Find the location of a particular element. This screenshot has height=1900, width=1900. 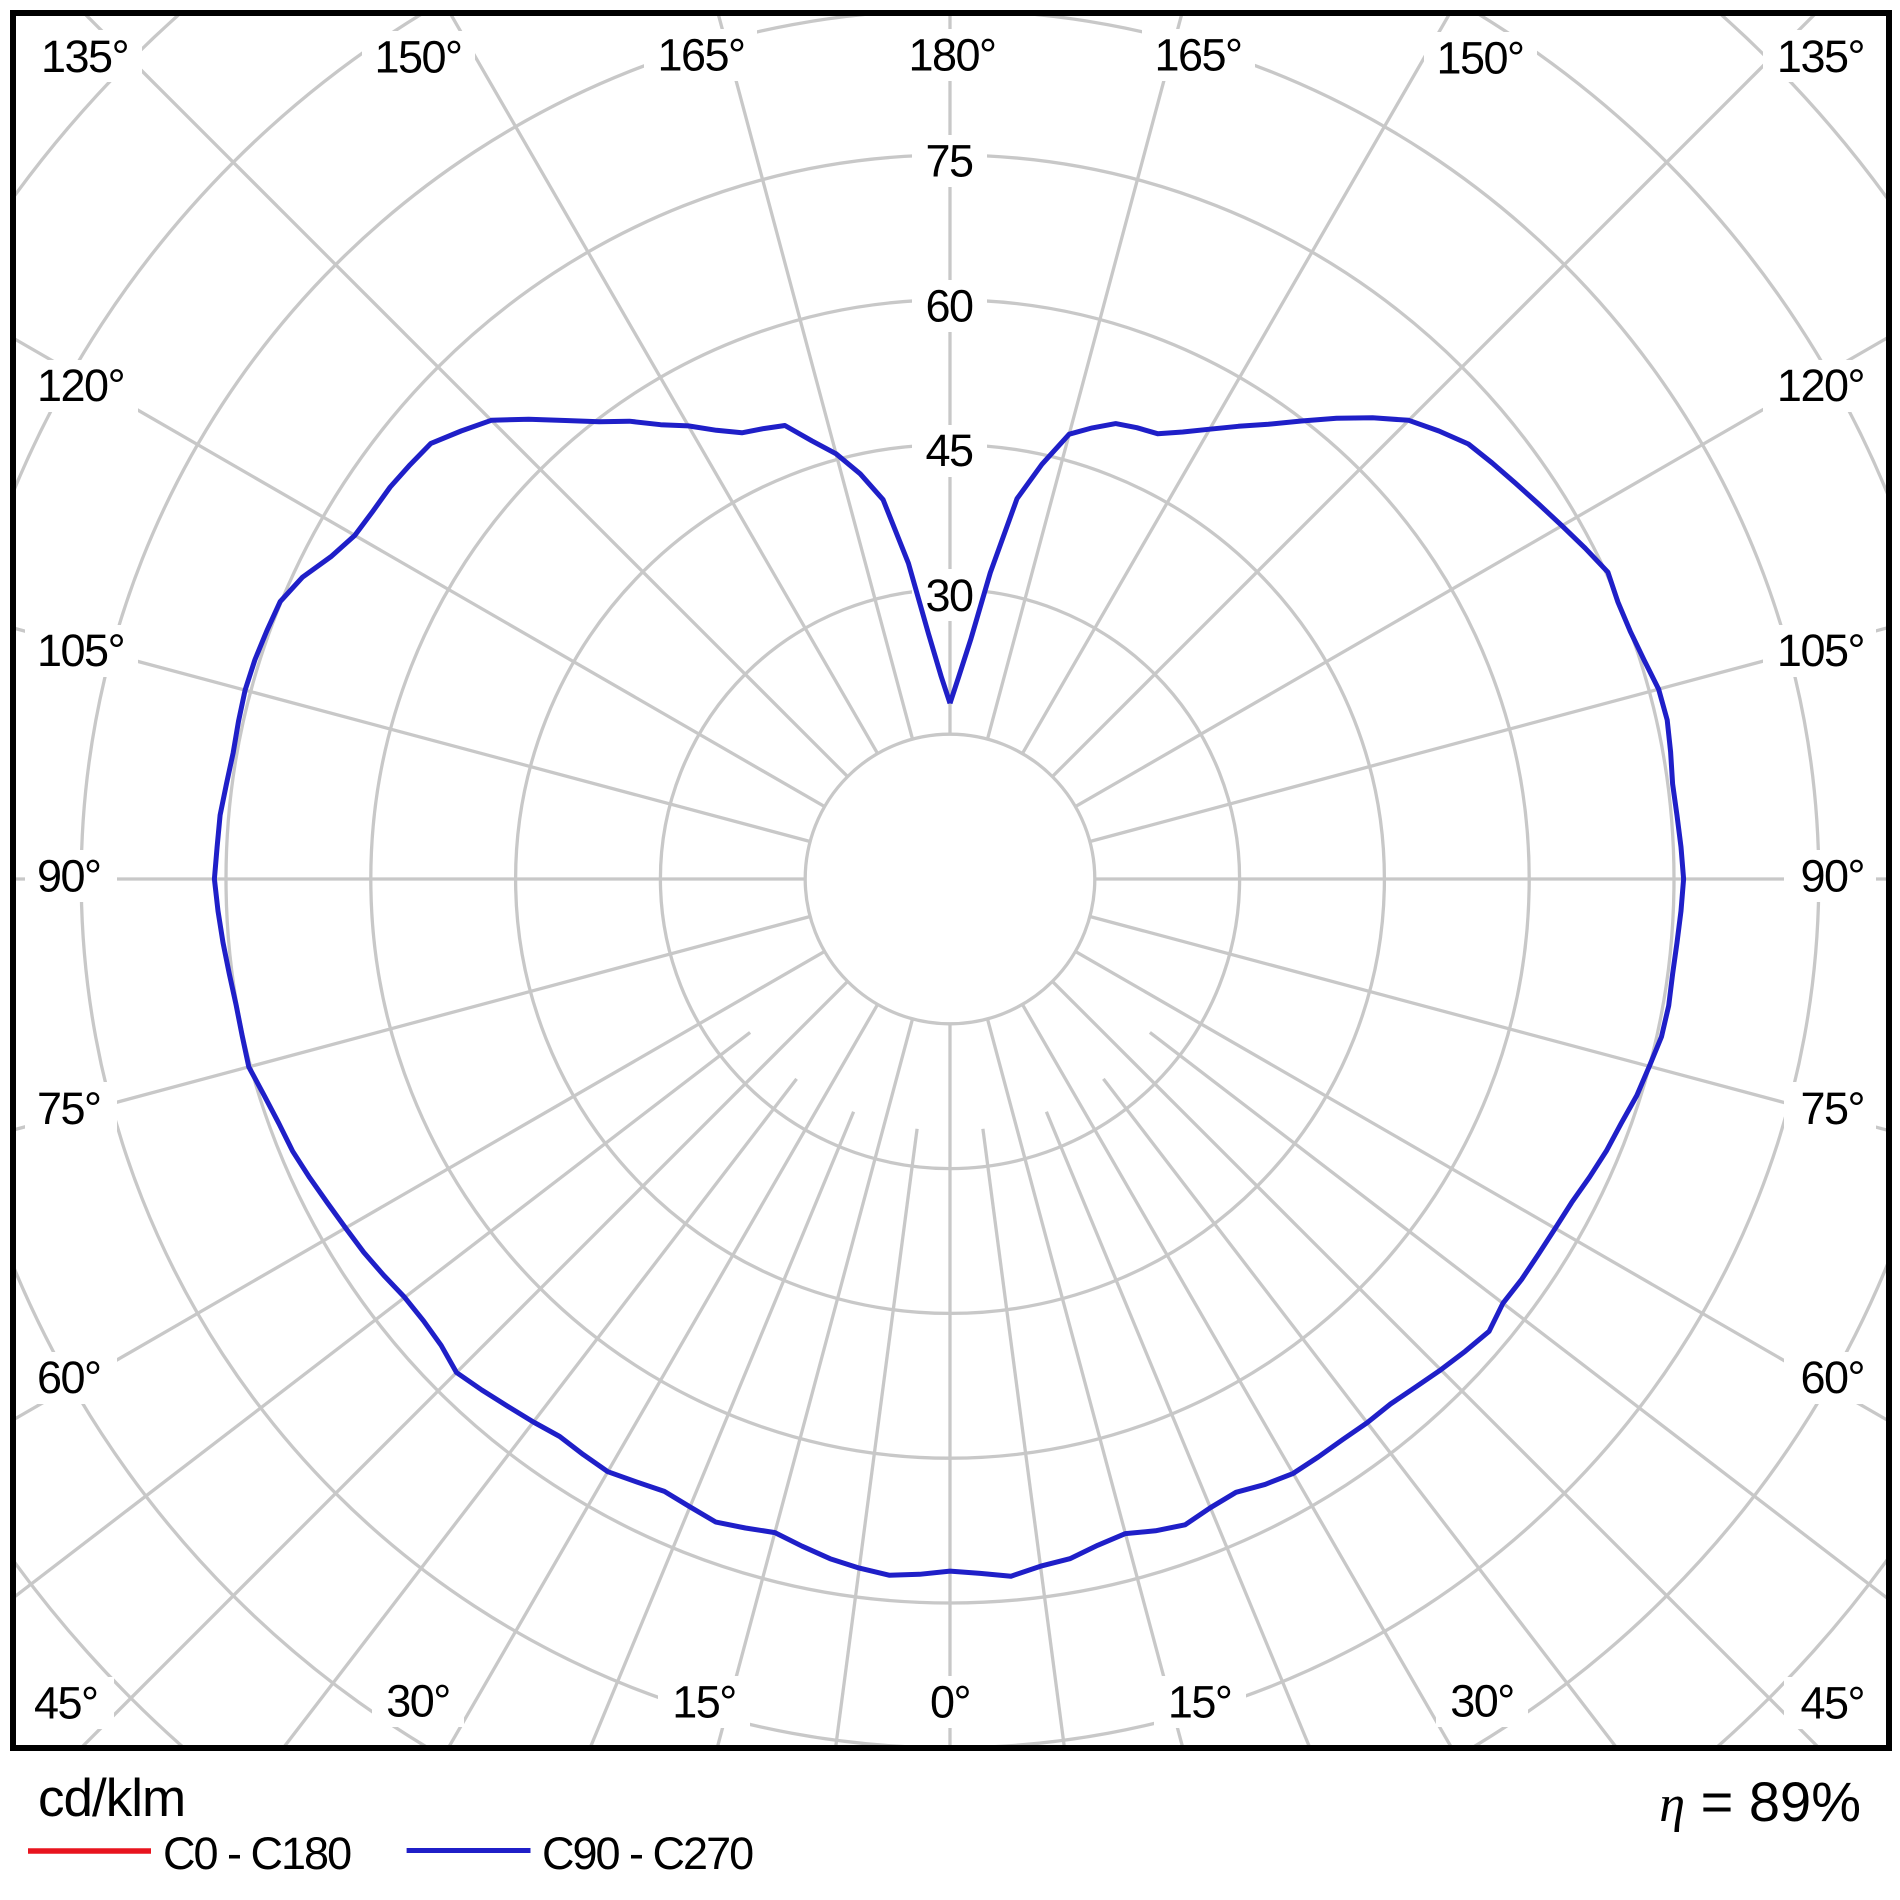

svg-text: C90 - C270 is located at coordinates (647, 1853).